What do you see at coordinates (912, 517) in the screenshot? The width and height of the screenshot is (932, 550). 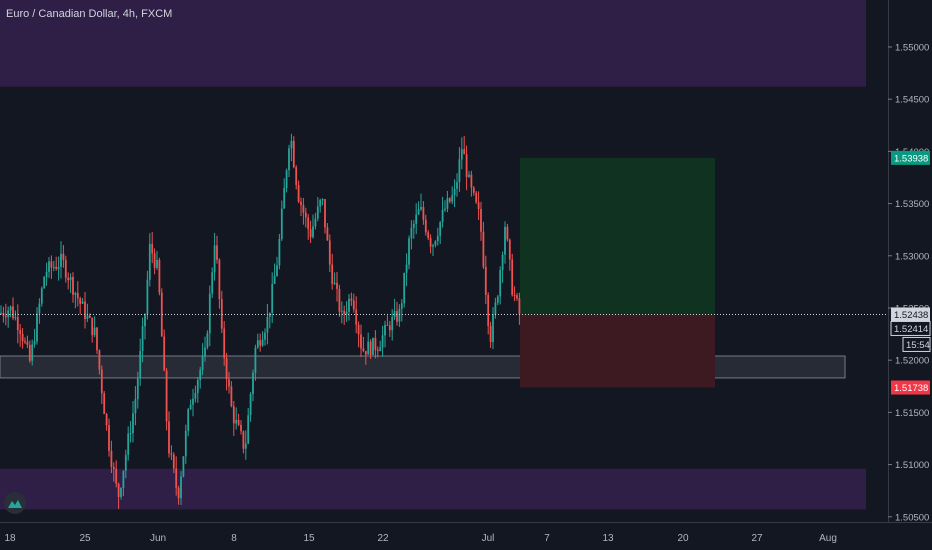 I see `y-tick-label: 1.50500` at bounding box center [912, 517].